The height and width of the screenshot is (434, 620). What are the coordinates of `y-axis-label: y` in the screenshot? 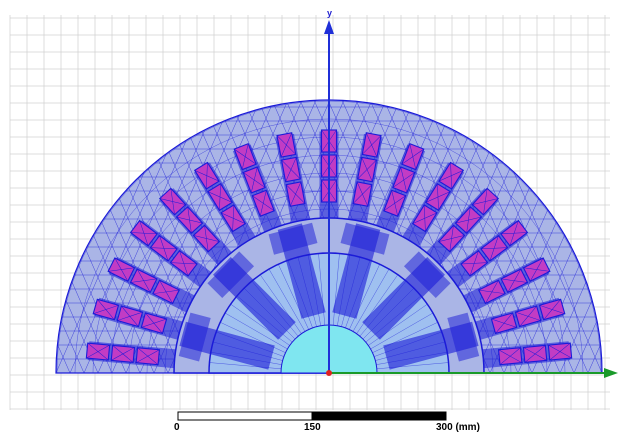 It's located at (330, 13).